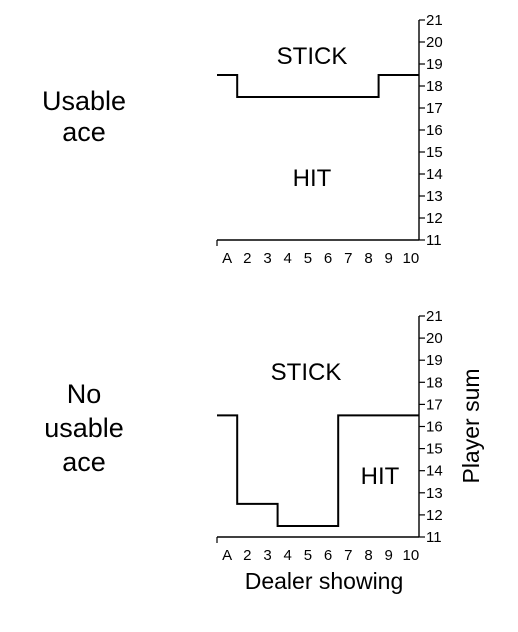 This screenshot has height=632, width=518. What do you see at coordinates (84, 462) in the screenshot?
I see `side-label-line-3: ace` at bounding box center [84, 462].